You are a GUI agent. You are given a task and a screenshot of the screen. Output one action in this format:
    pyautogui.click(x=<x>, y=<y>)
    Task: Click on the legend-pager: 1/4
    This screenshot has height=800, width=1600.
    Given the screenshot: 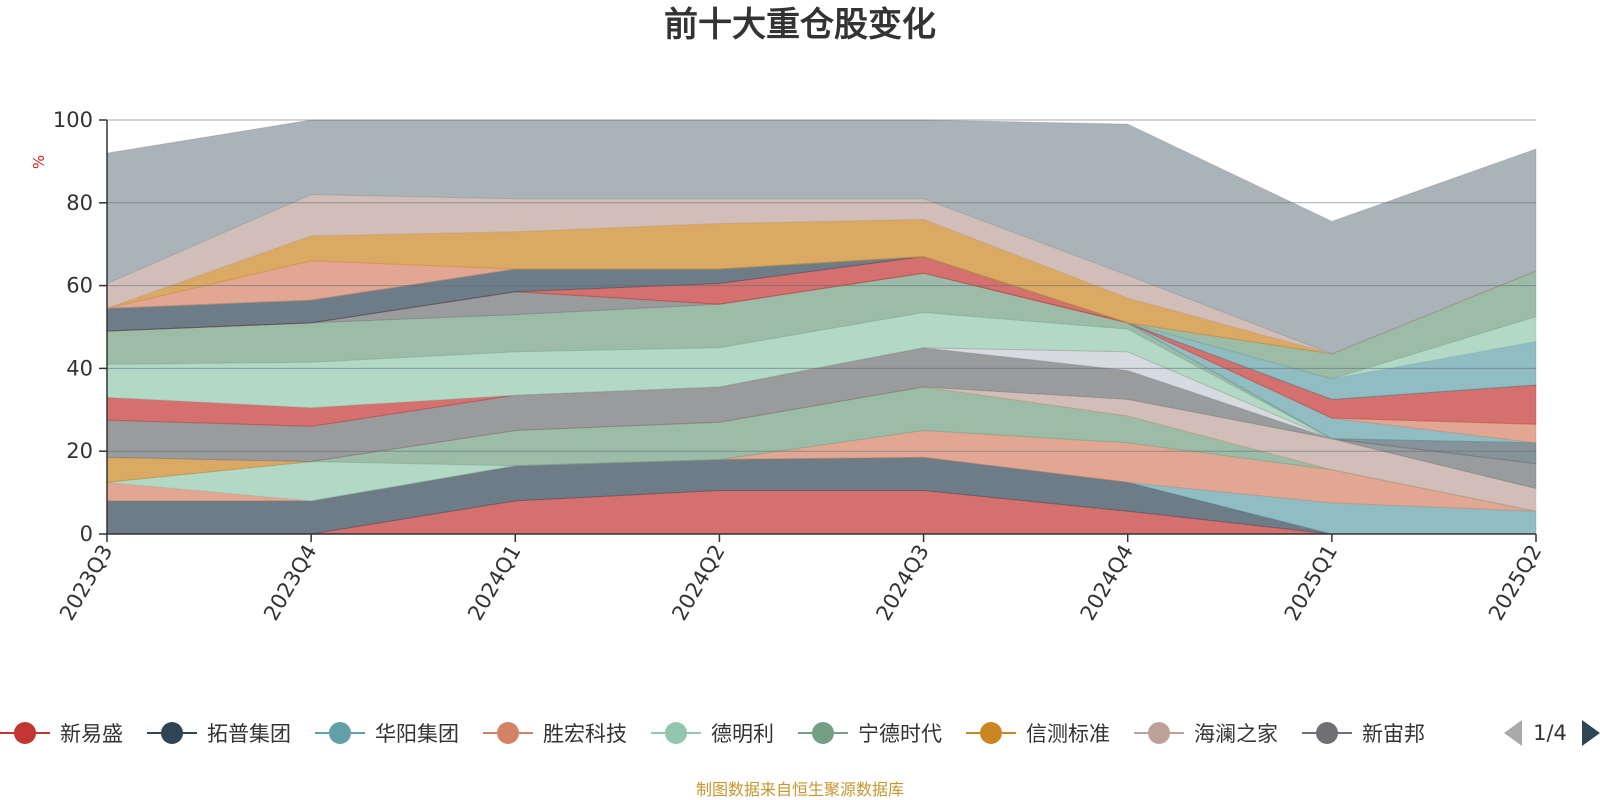 What is the action you would take?
    pyautogui.click(x=1552, y=733)
    